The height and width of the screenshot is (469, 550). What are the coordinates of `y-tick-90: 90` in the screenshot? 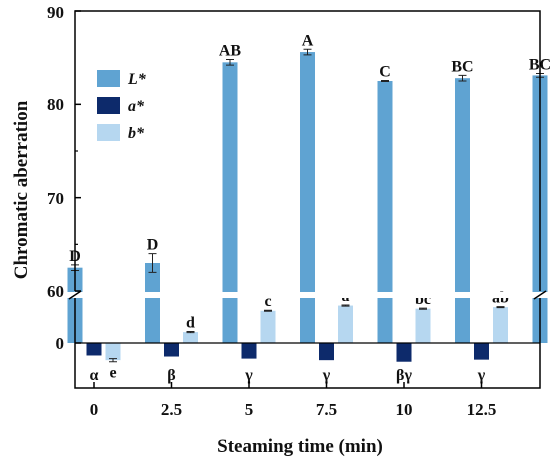 It's located at (55, 12).